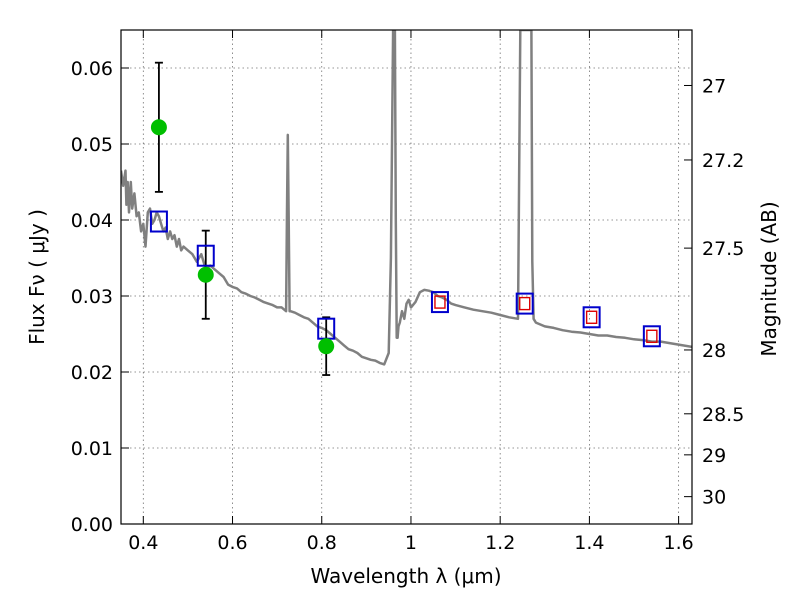  I want to click on x-tick-label: 1, so click(411, 543).